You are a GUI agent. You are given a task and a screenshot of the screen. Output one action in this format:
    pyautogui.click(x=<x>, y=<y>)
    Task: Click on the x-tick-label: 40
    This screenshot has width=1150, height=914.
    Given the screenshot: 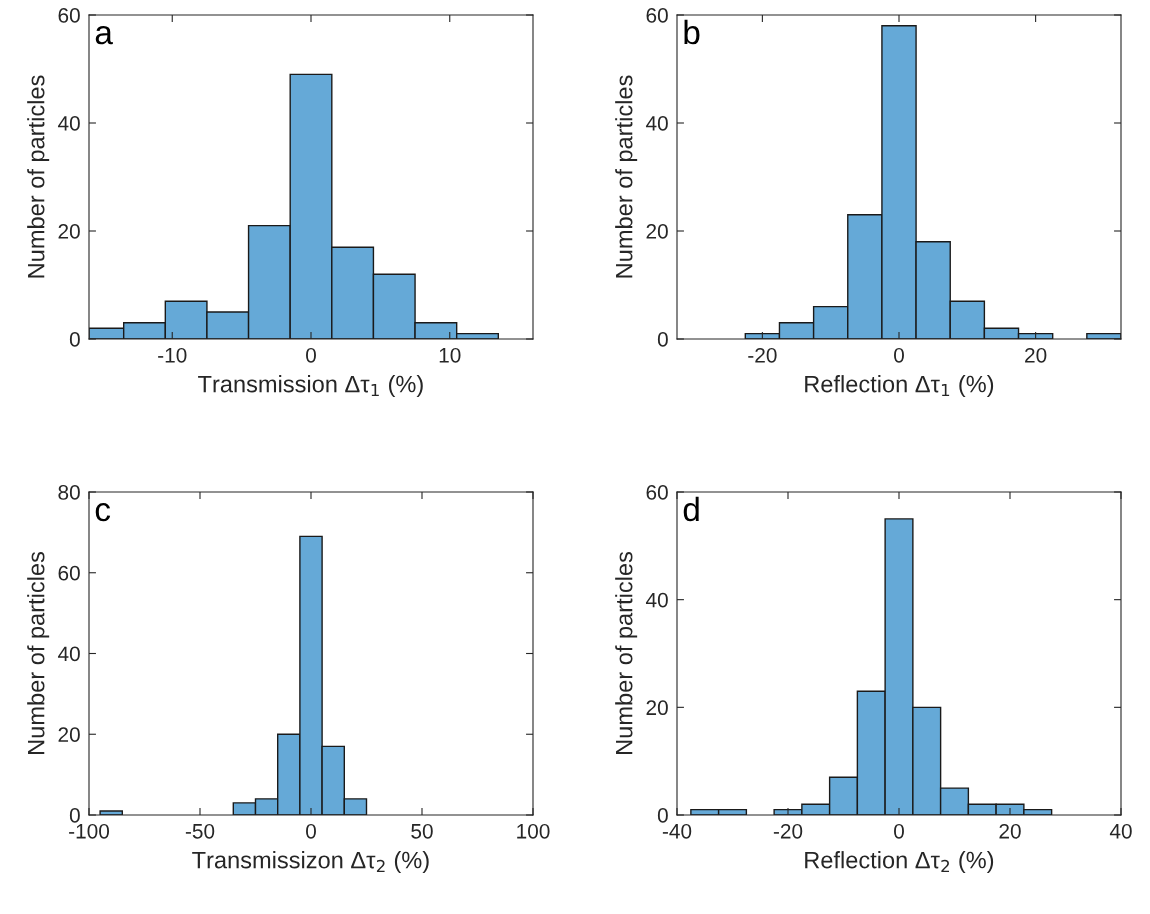 What is the action you would take?
    pyautogui.click(x=1120, y=831)
    